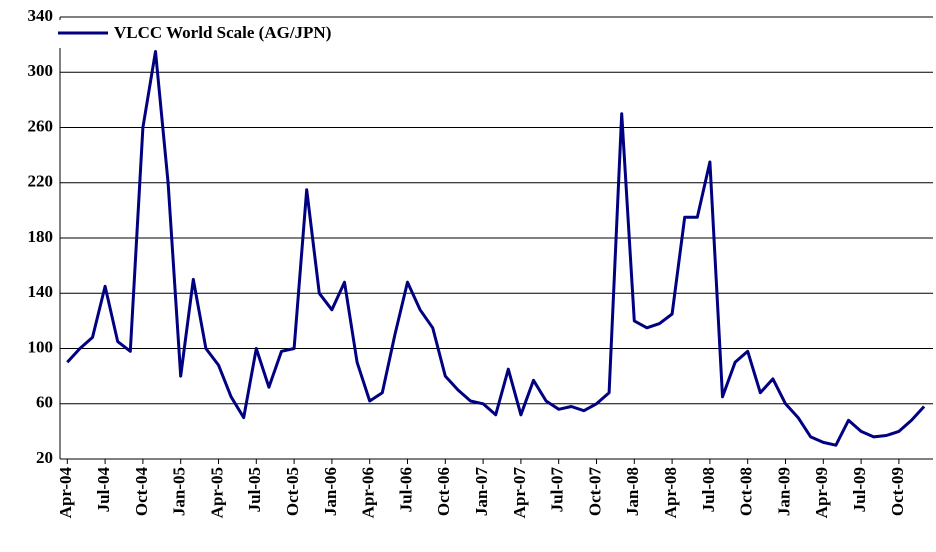 The height and width of the screenshot is (552, 936). What do you see at coordinates (41, 181) in the screenshot?
I see `y-tick-label: 220` at bounding box center [41, 181].